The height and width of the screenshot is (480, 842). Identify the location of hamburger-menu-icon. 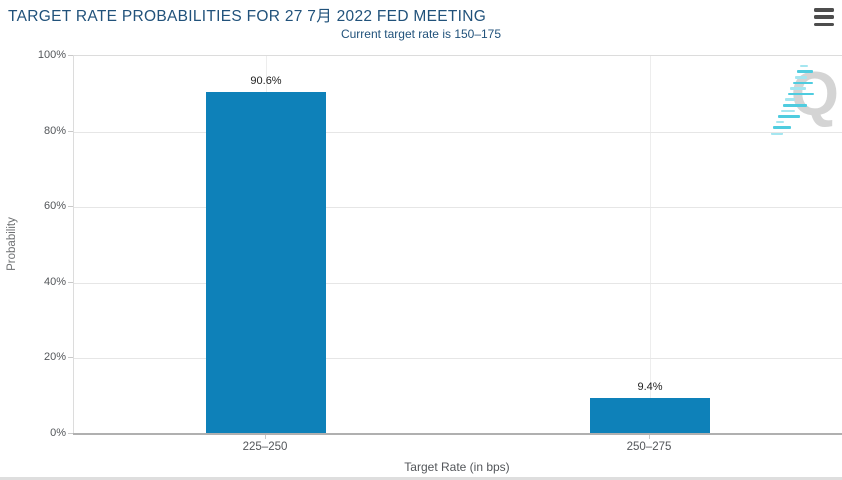
(825, 17).